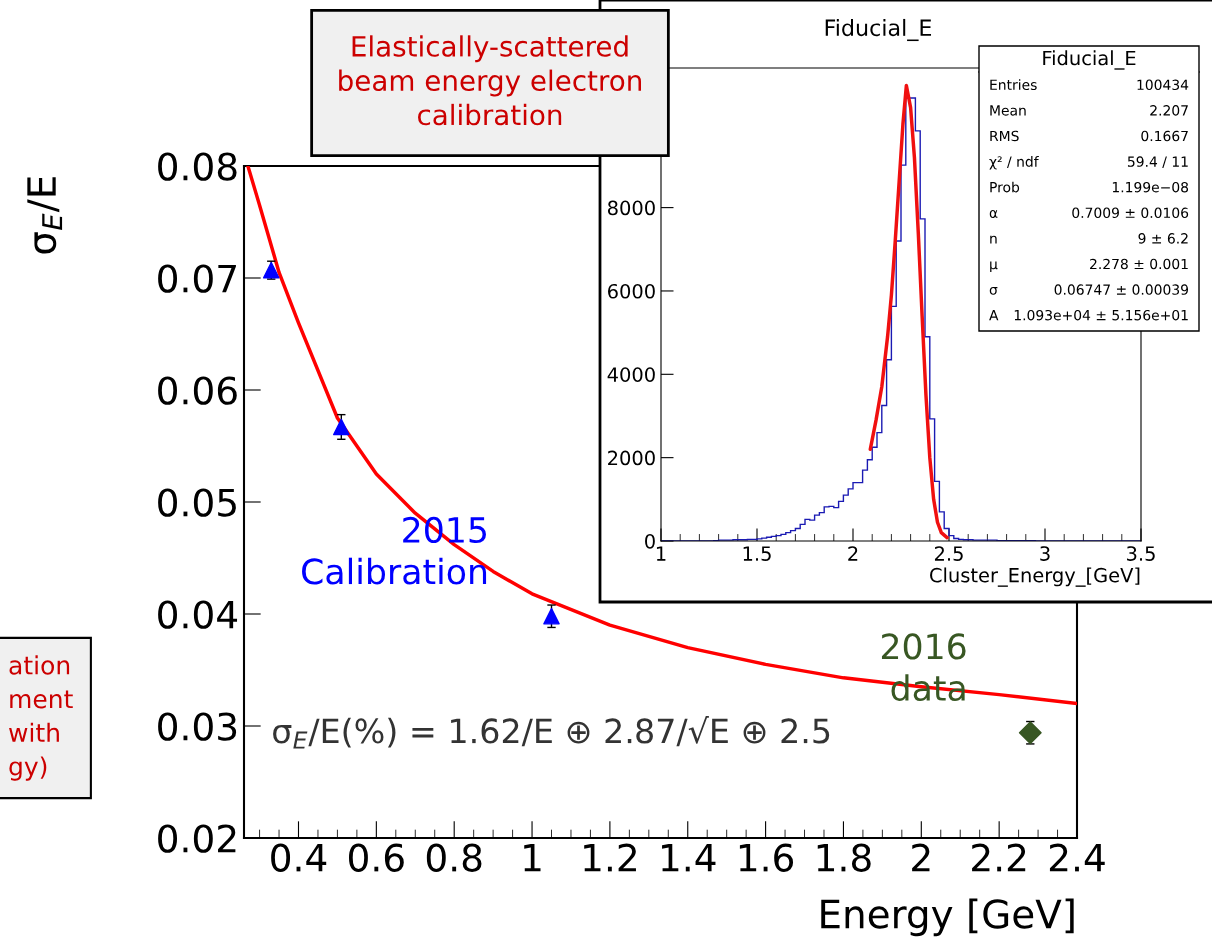 The width and height of the screenshot is (1212, 952). What do you see at coordinates (766, 857) in the screenshot?
I see `x-tick-label: 1.6` at bounding box center [766, 857].